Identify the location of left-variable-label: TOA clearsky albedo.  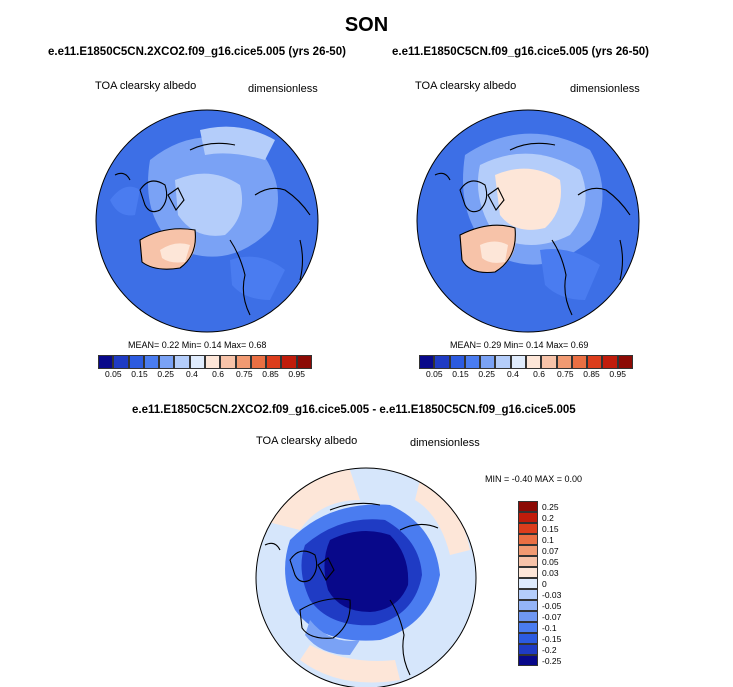
(146, 86).